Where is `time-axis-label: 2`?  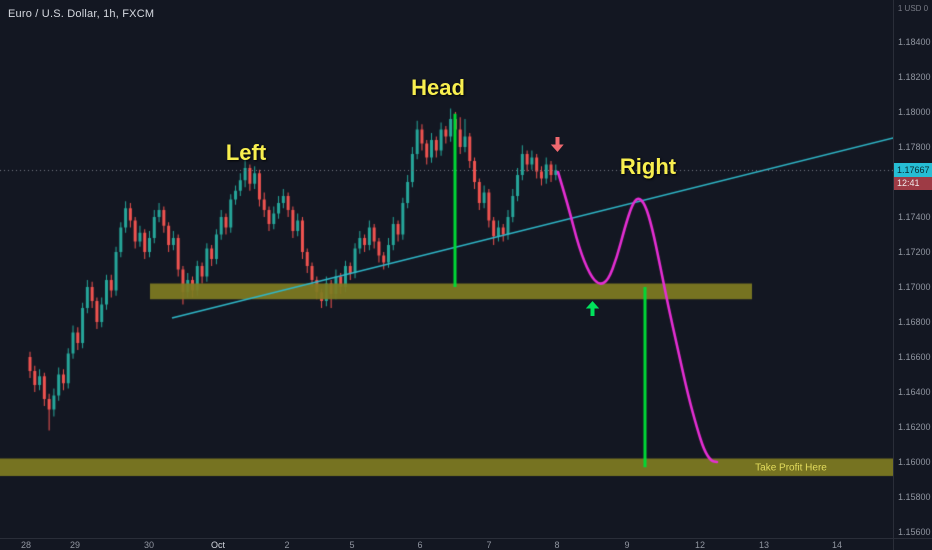 time-axis-label: 2 is located at coordinates (287, 545).